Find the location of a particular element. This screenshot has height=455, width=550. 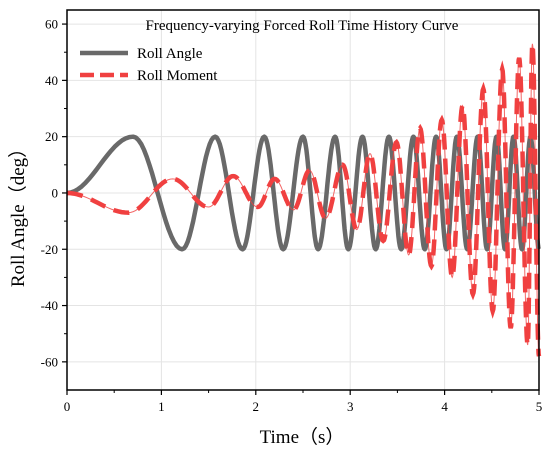

y-tick-label: 20 is located at coordinates (51, 136).